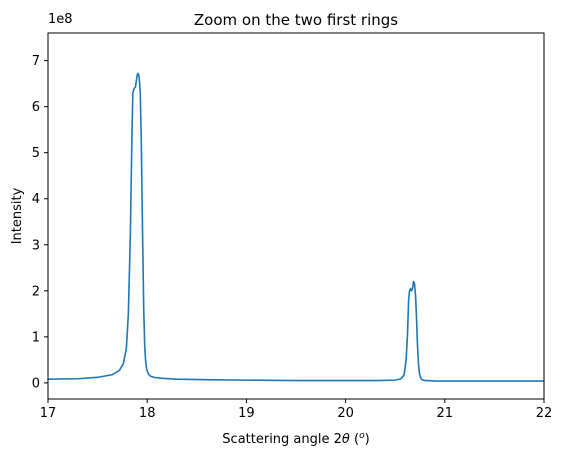 The image size is (562, 460). What do you see at coordinates (40, 222) in the screenshot?
I see `y-axis-ticks: 0 1 2 3 4 5 6 7` at bounding box center [40, 222].